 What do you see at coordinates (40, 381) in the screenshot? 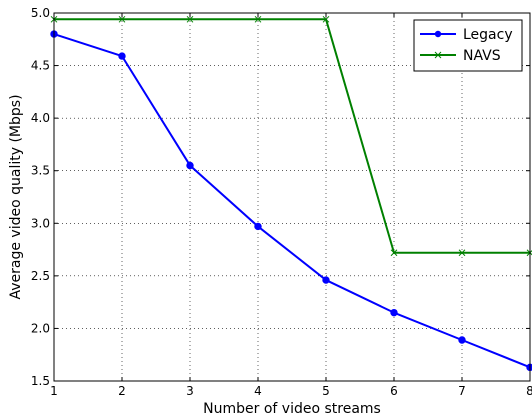
I see `y-tick-label: 1.5` at bounding box center [40, 381].